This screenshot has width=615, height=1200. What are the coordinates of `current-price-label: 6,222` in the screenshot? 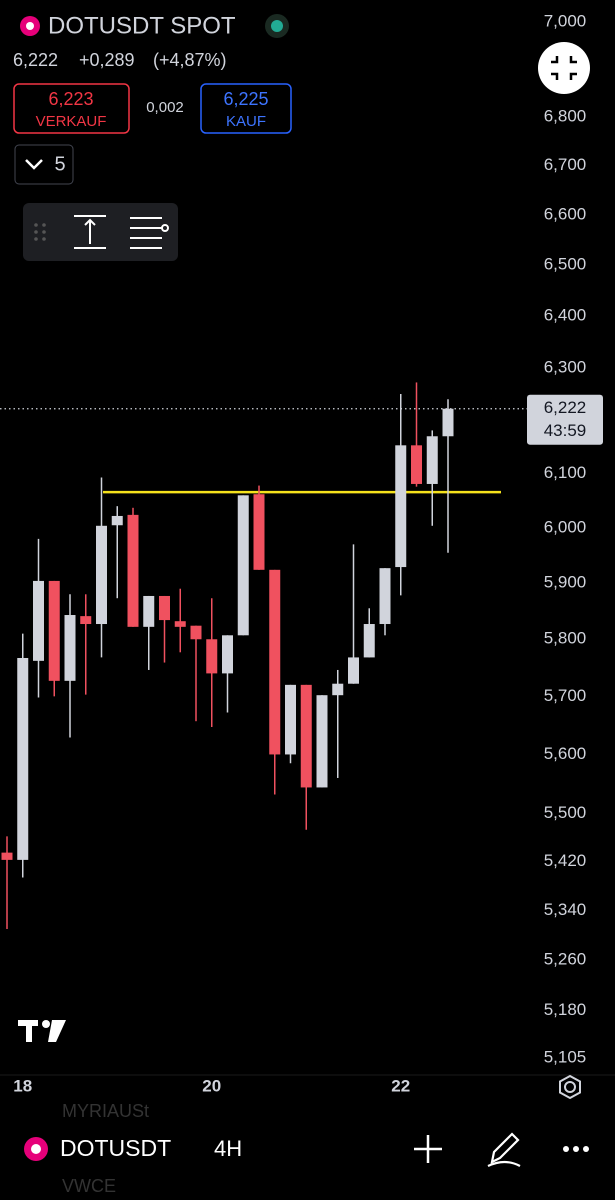 It's located at (565, 407).